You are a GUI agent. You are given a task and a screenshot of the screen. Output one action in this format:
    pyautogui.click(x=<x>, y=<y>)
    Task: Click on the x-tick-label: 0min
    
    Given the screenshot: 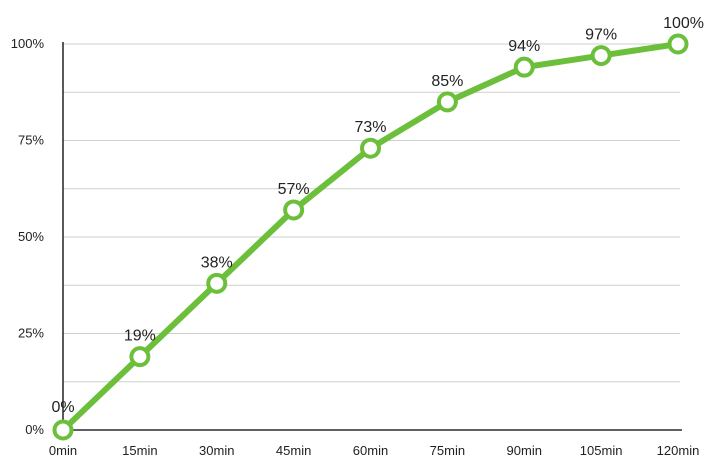 What is the action you would take?
    pyautogui.click(x=63, y=450)
    